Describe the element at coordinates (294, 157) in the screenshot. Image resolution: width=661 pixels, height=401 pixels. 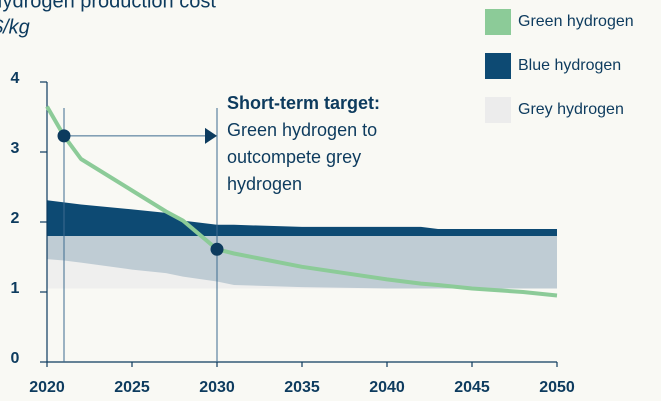
I see `annotation-text: outcompete grey` at that location.